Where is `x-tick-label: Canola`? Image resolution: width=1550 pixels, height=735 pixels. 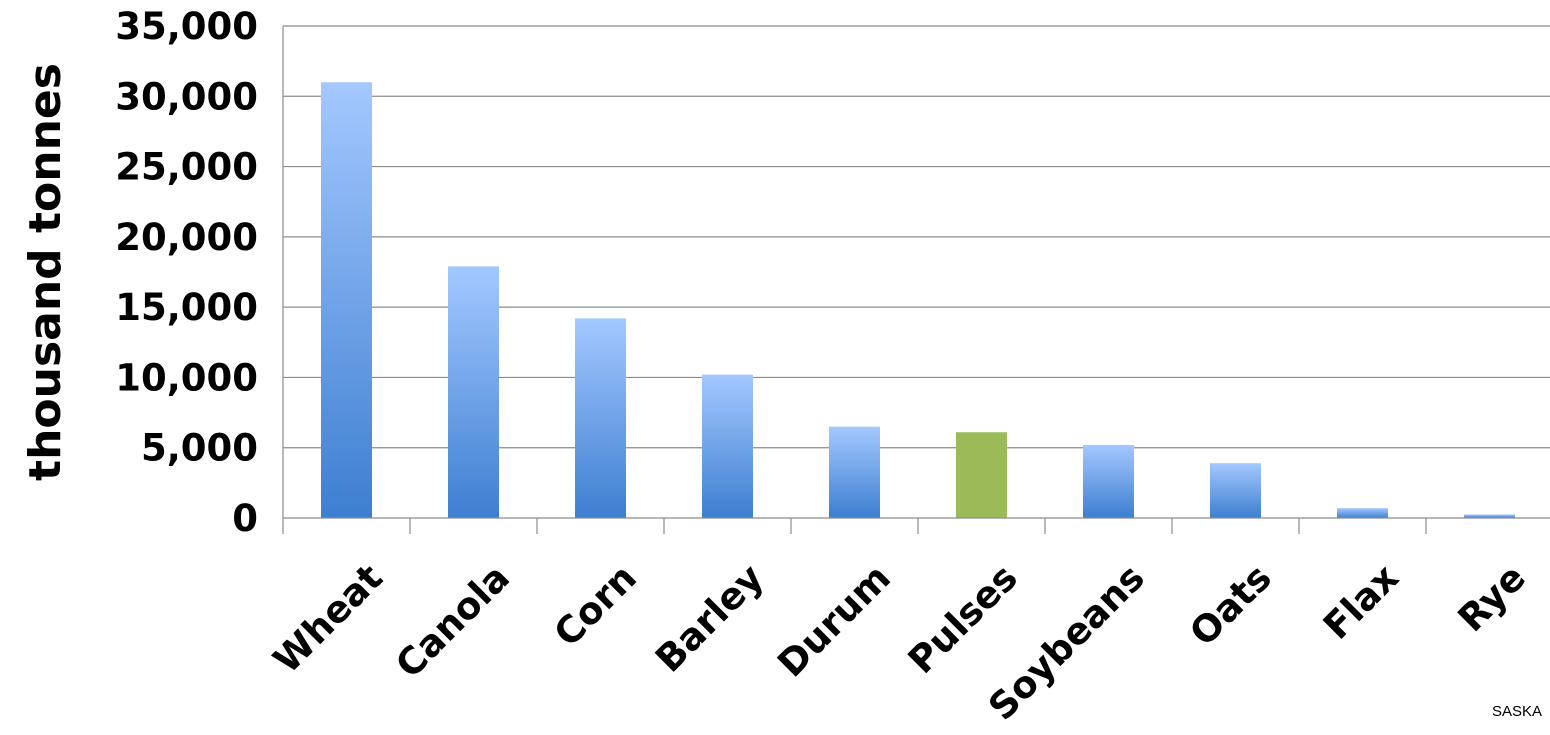 x-tick-label: Canola is located at coordinates (452, 621).